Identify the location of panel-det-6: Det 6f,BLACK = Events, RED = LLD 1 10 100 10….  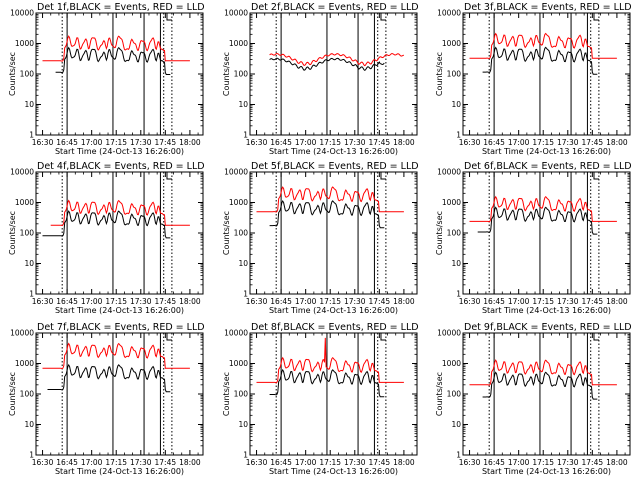
(533, 238).